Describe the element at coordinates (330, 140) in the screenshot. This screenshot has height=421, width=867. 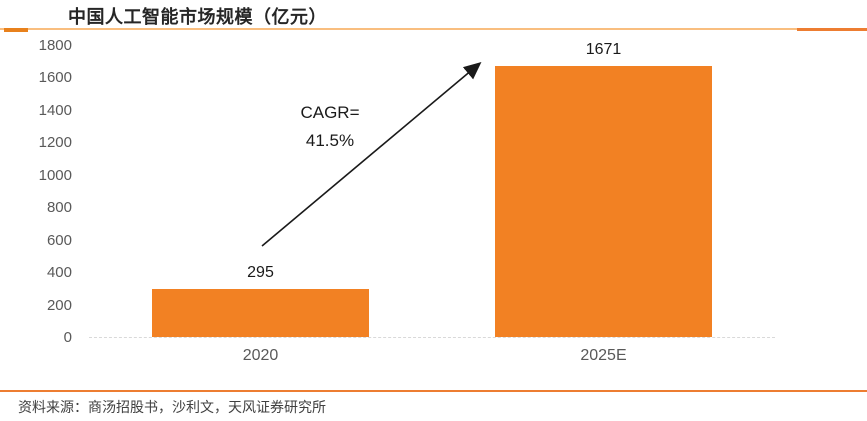
I see `cagr-annotation-line2: 41.5%` at that location.